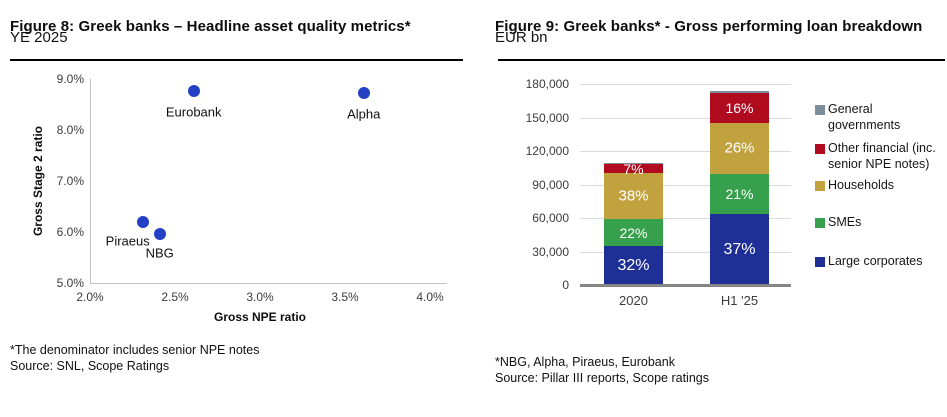 The width and height of the screenshot is (947, 417). Describe the element at coordinates (864, 117) in the screenshot. I see `legend-label: General governments` at that location.